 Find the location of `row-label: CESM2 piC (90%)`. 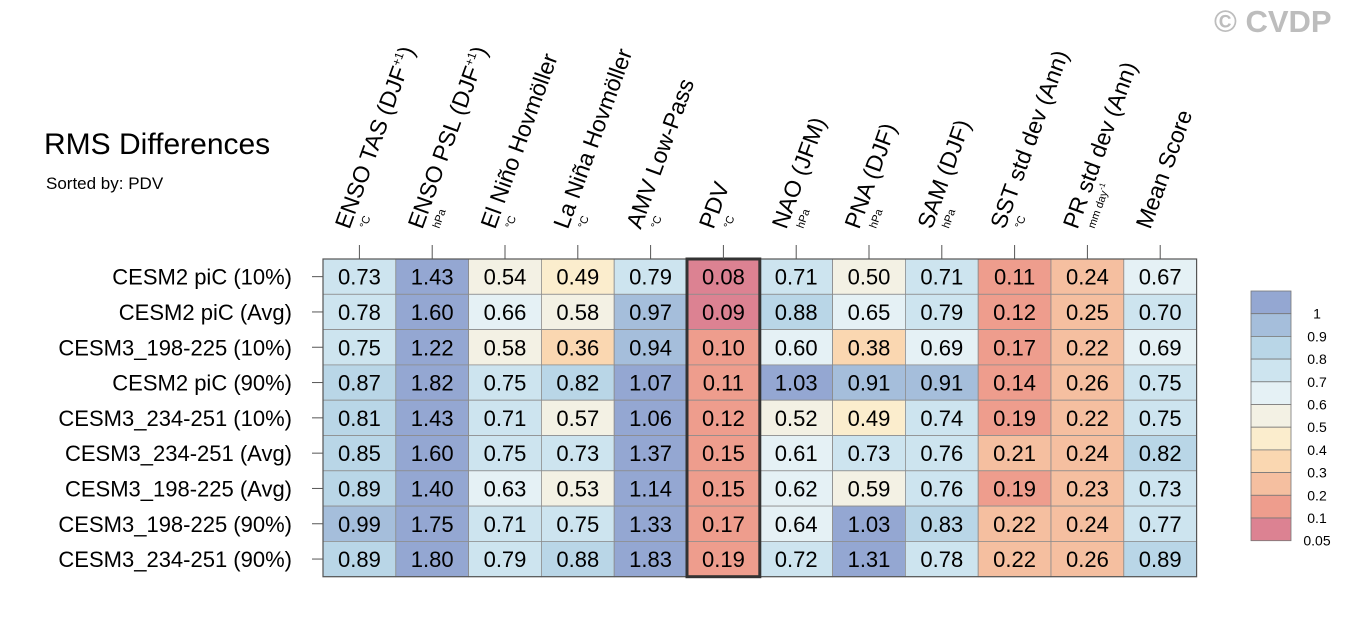

row-label: CESM2 piC (90%) is located at coordinates (202, 383).